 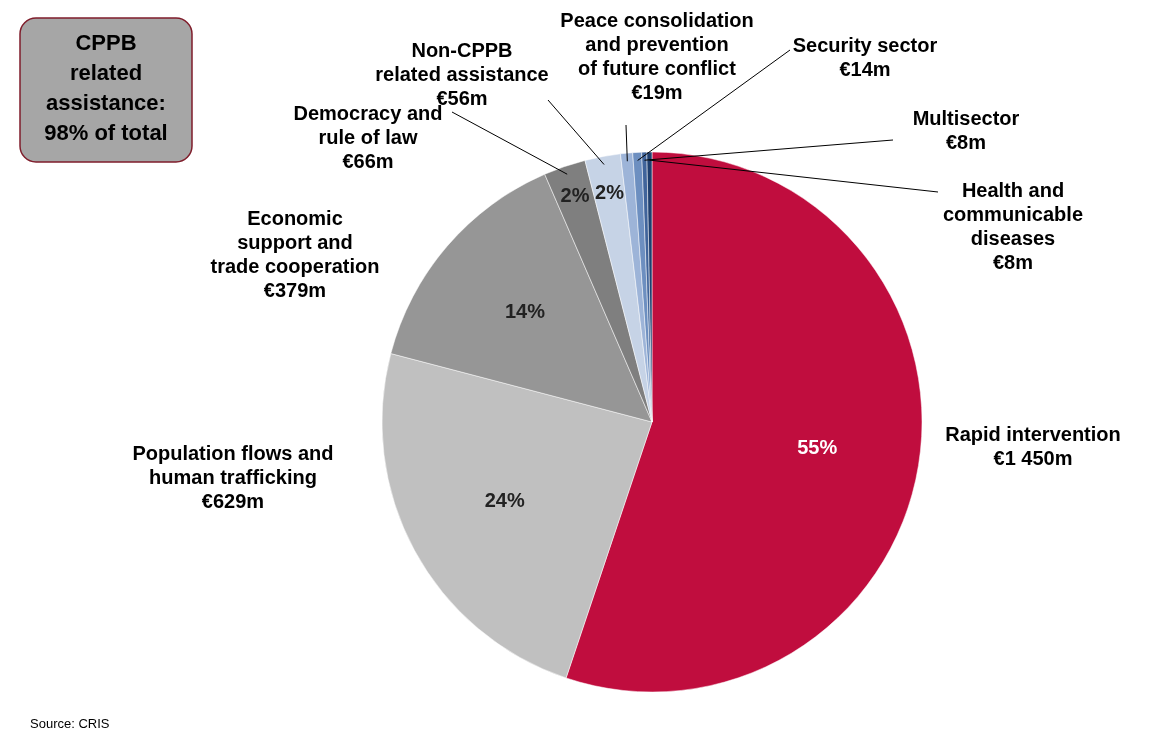 I want to click on data-label: €1 450m, so click(x=1033, y=458).